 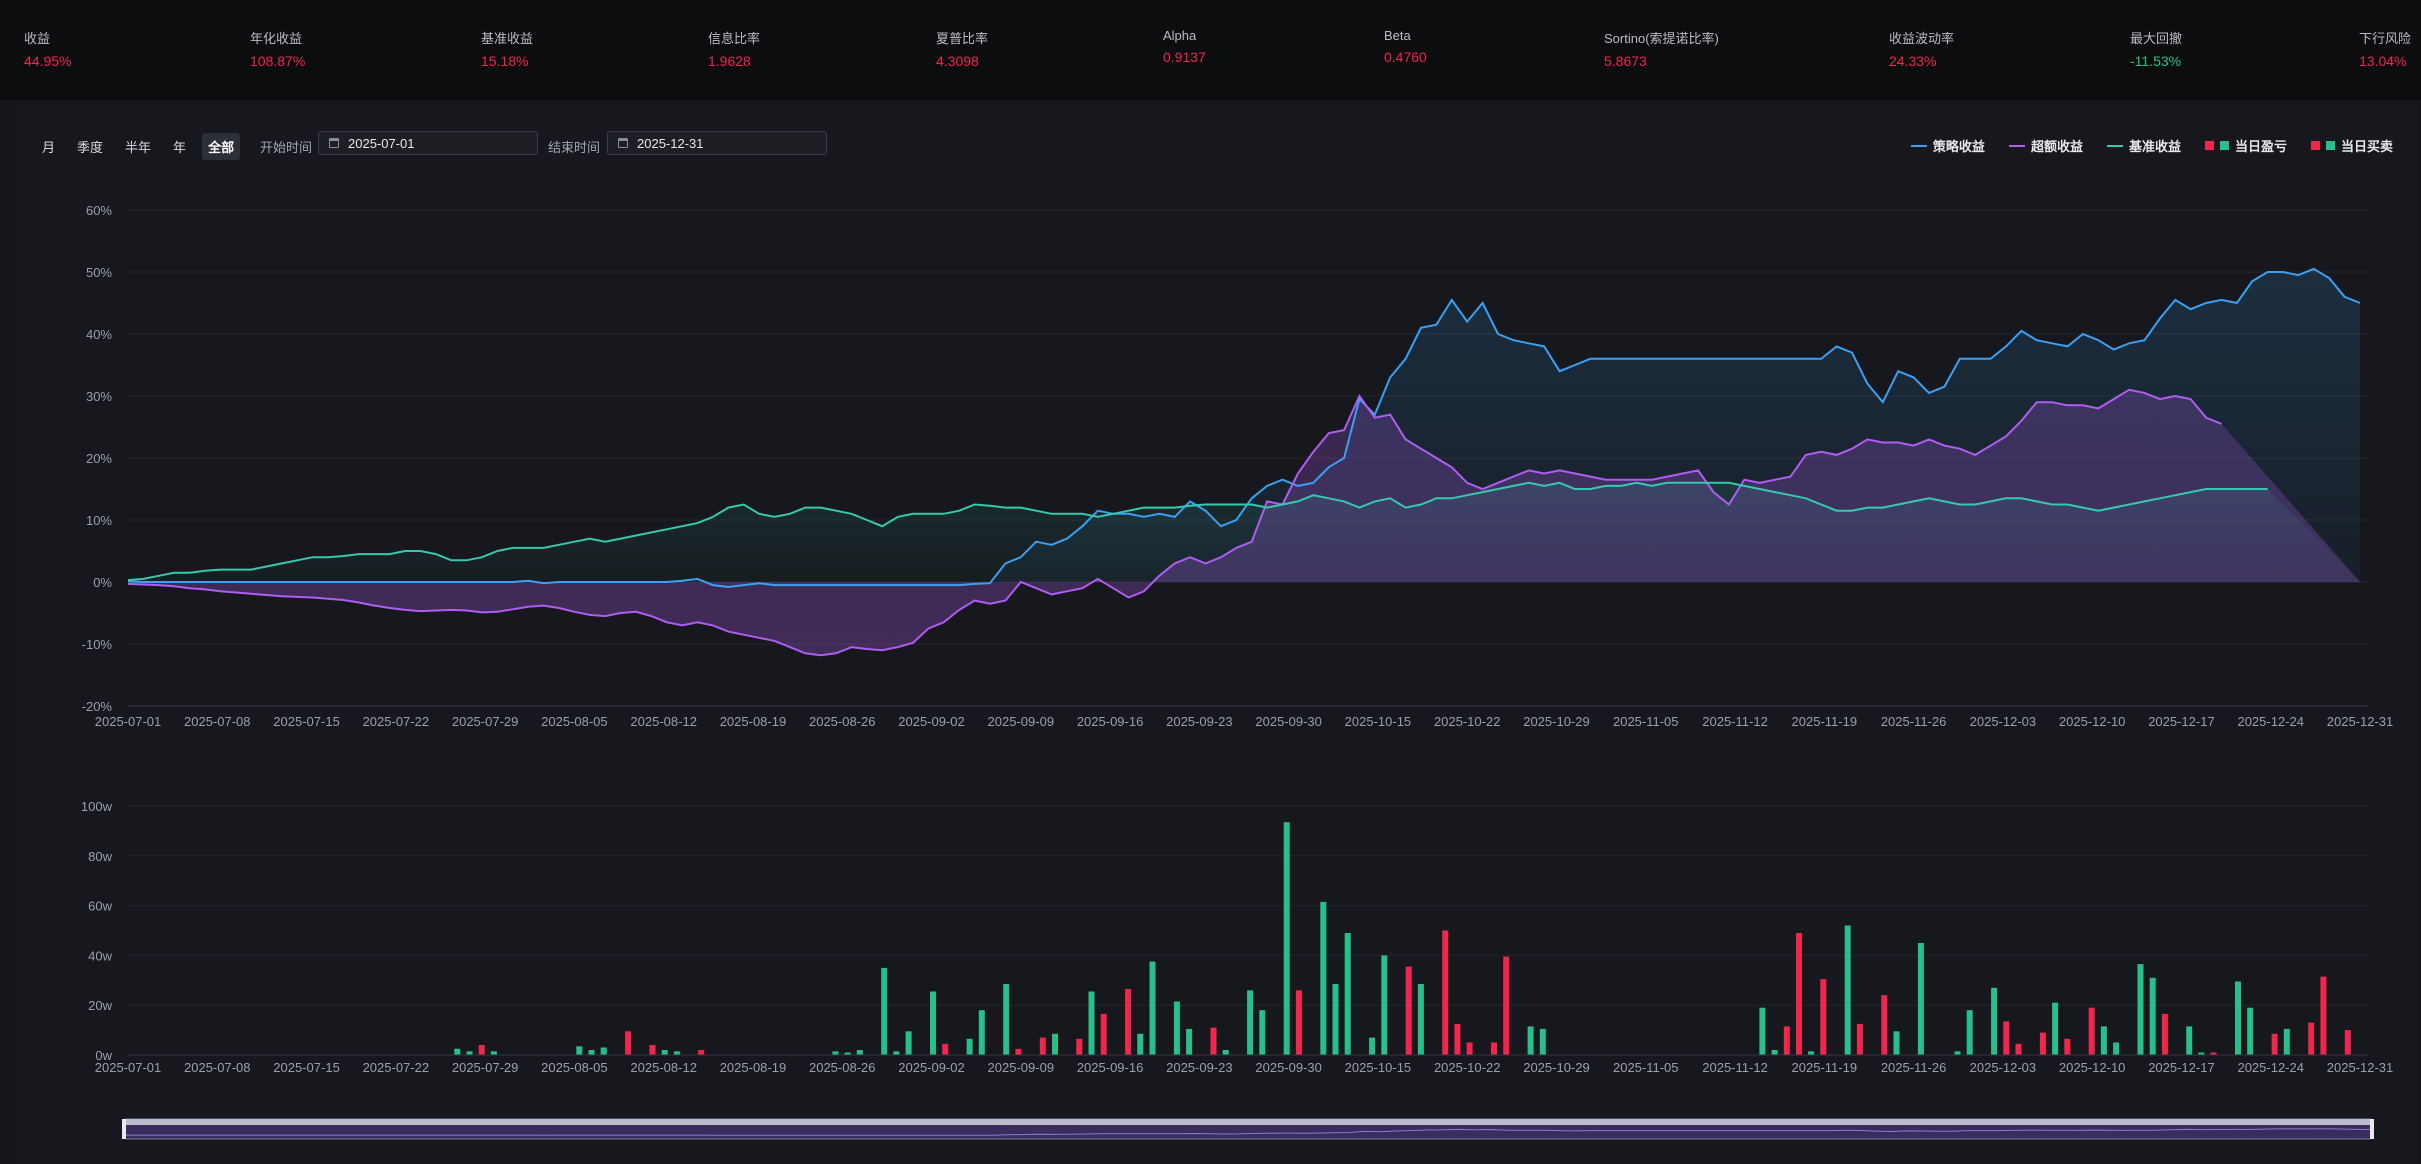 I want to click on stat-item: Sortino(索提诺比率) 5.8673, so click(x=1661, y=48).